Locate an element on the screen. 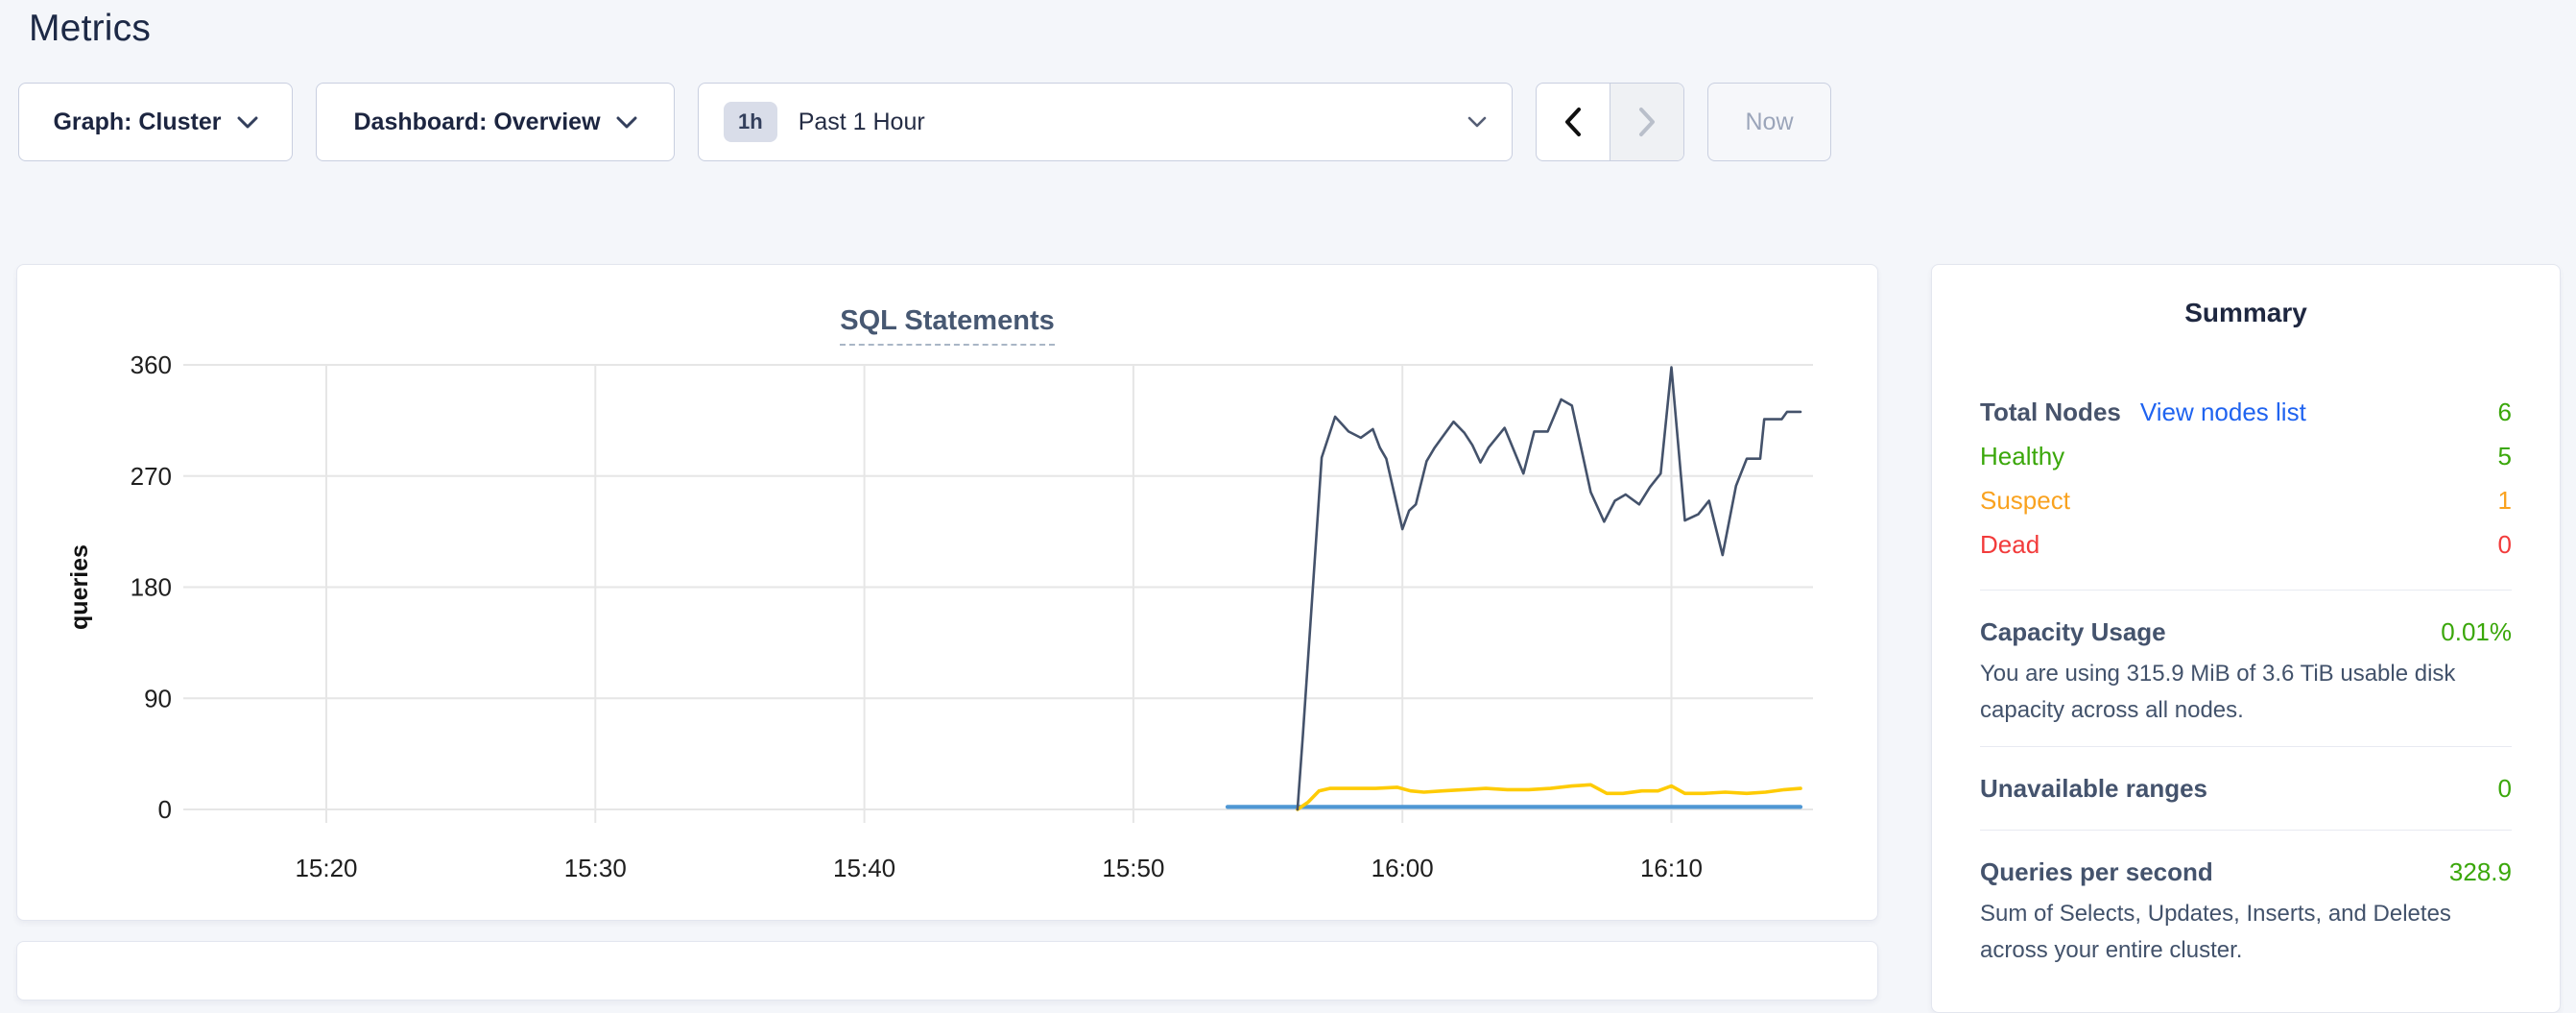  page-title: Metrics is located at coordinates (90, 28).